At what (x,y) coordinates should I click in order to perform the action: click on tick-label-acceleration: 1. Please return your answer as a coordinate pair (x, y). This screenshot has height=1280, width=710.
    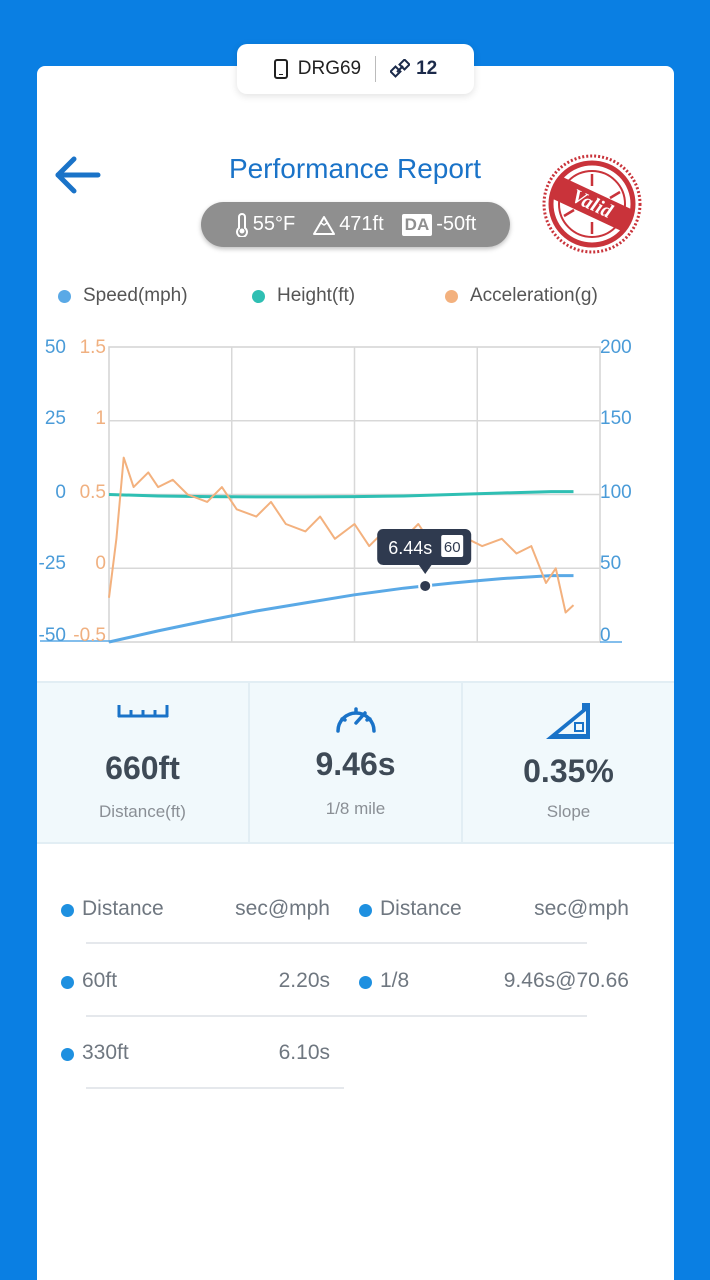
    Looking at the image, I should click on (100, 418).